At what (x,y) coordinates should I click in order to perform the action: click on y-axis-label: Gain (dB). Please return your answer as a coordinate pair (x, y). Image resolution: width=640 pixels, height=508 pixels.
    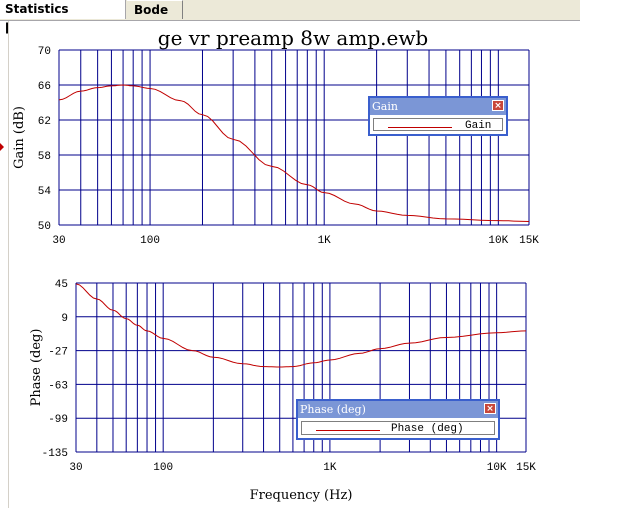
    Looking at the image, I should click on (19, 137).